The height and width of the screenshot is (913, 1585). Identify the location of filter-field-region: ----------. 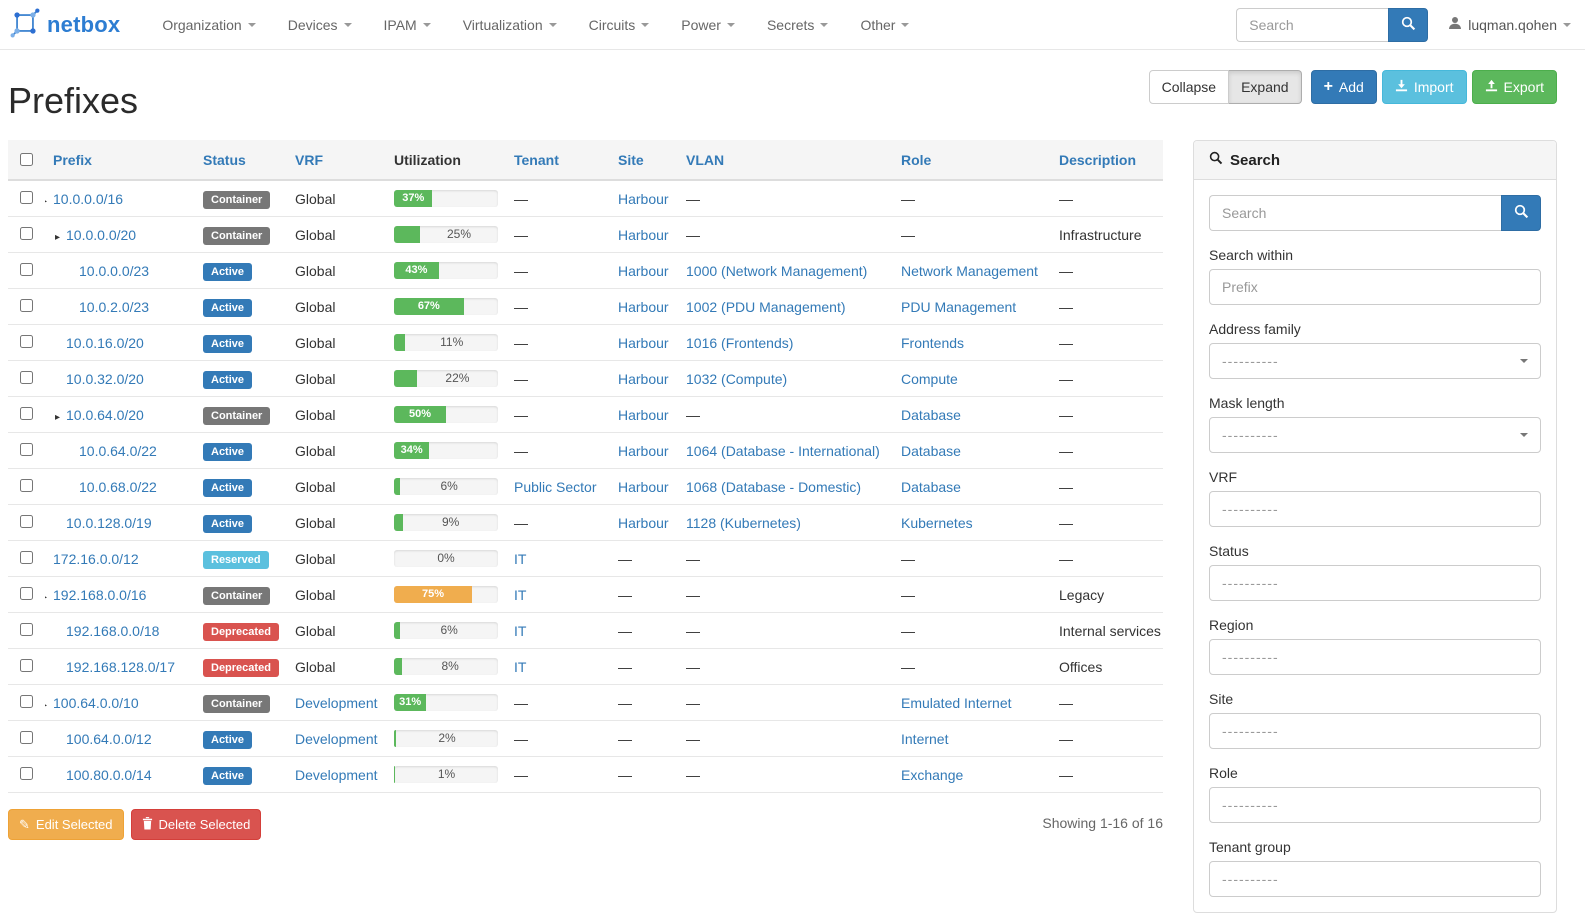
(1375, 657).